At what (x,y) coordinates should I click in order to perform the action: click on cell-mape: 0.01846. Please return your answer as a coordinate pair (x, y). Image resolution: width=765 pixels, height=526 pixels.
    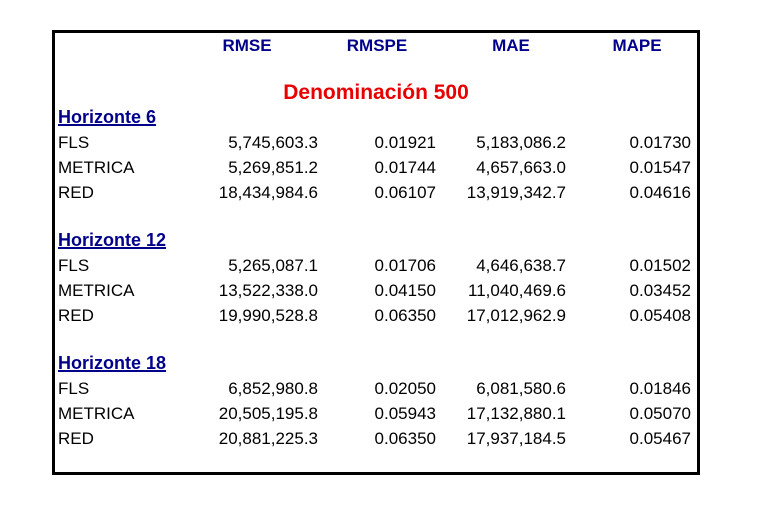
    Looking at the image, I should click on (660, 388).